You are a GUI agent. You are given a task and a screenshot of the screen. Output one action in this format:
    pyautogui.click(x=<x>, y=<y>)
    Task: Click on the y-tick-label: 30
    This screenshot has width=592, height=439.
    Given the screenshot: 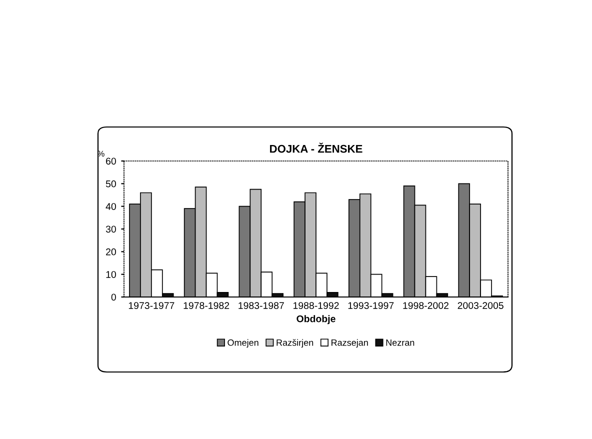 What is the action you would take?
    pyautogui.click(x=111, y=229)
    